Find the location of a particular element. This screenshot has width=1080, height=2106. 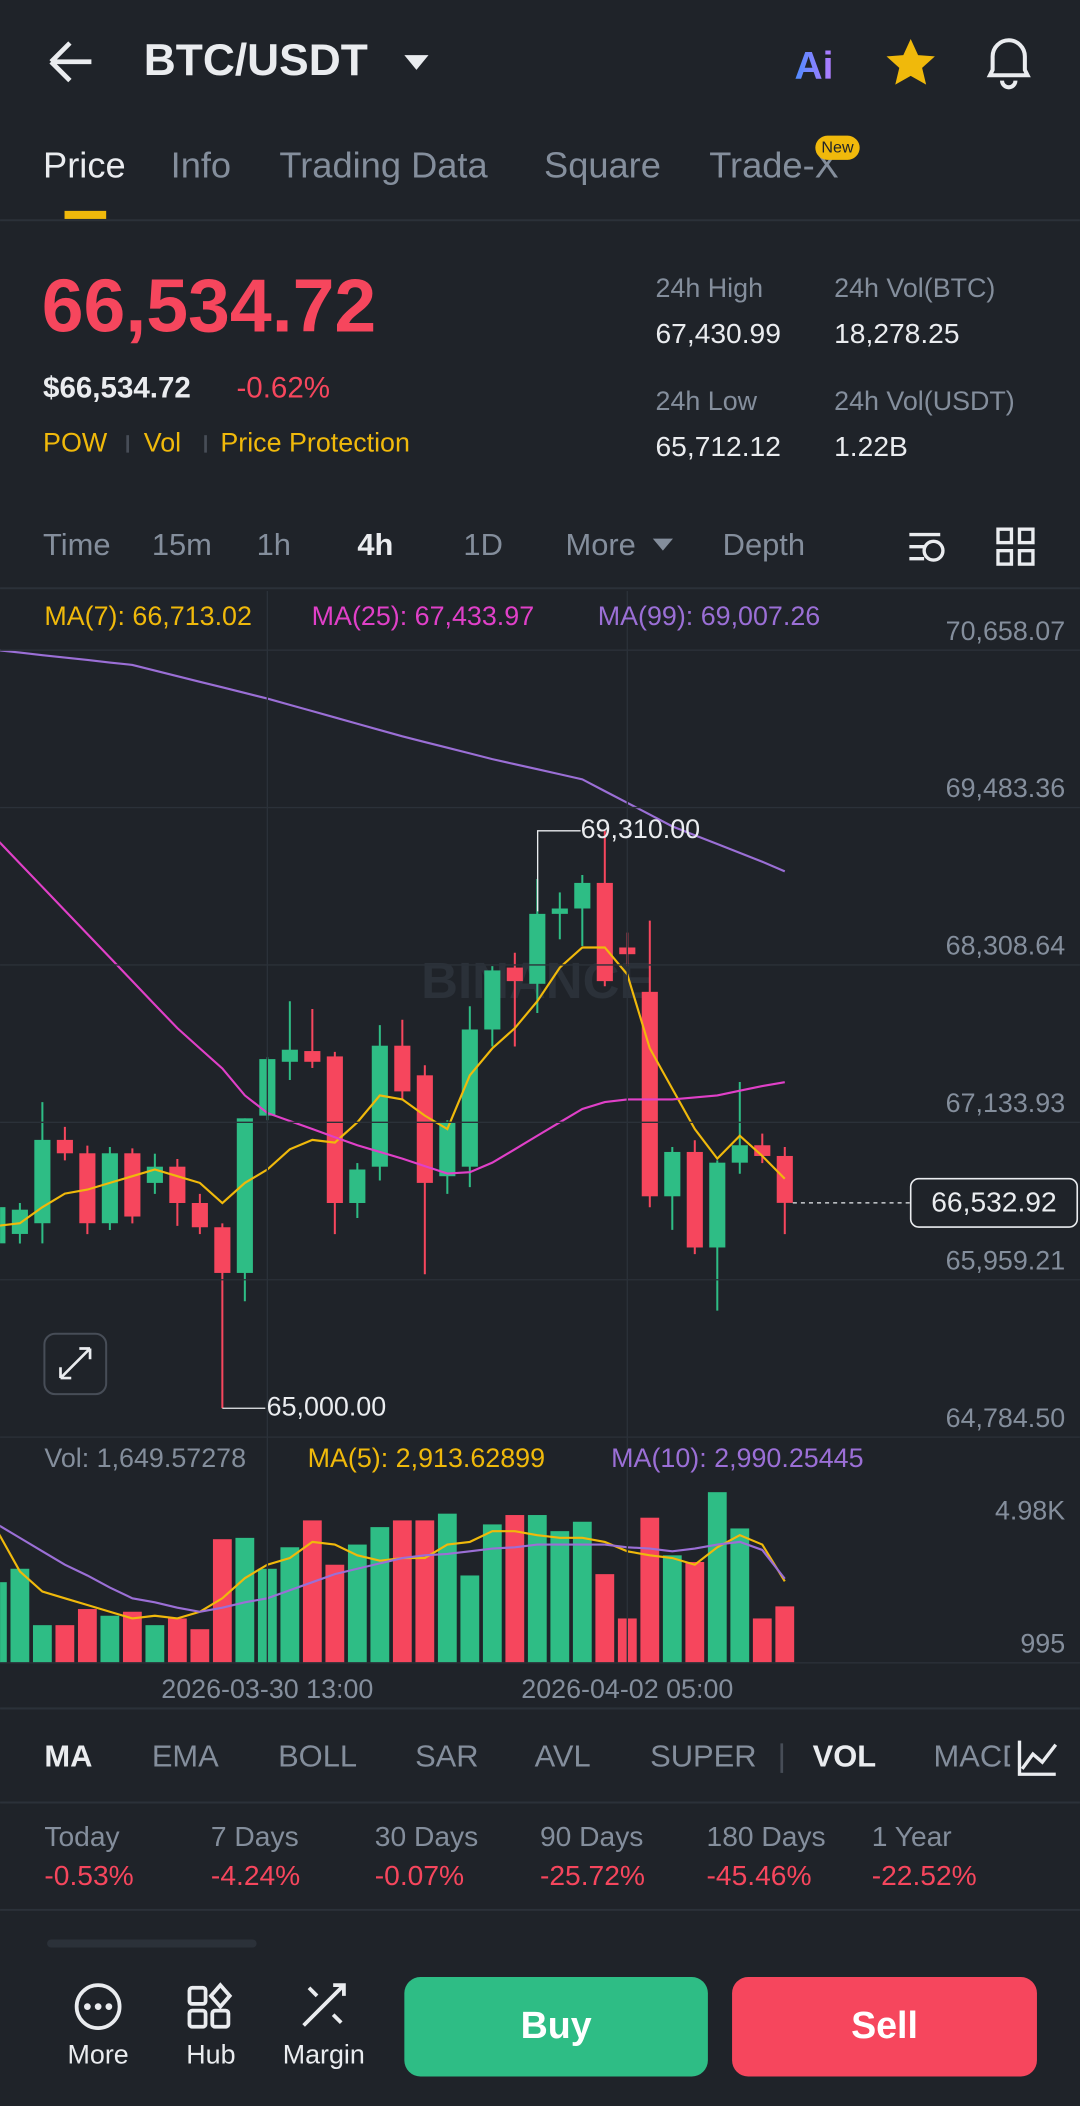

legend-entry: MA(5): 2,913.62899 is located at coordinates (426, 1458).